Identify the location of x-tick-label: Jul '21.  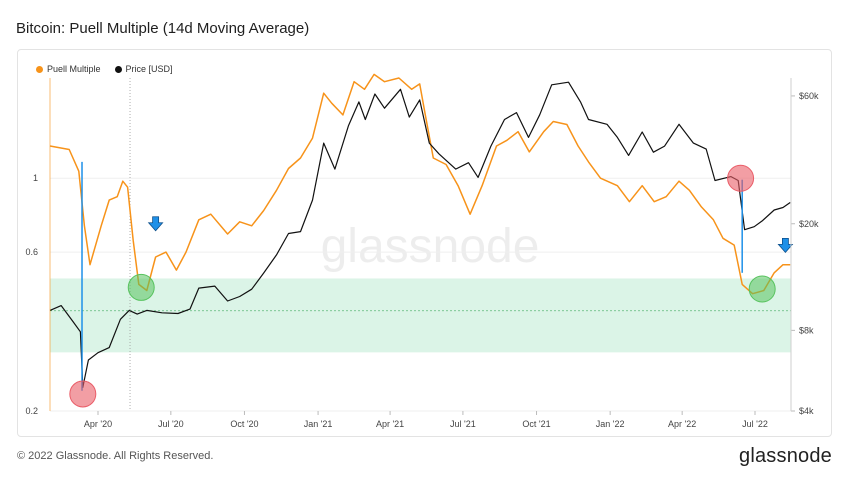
(463, 424).